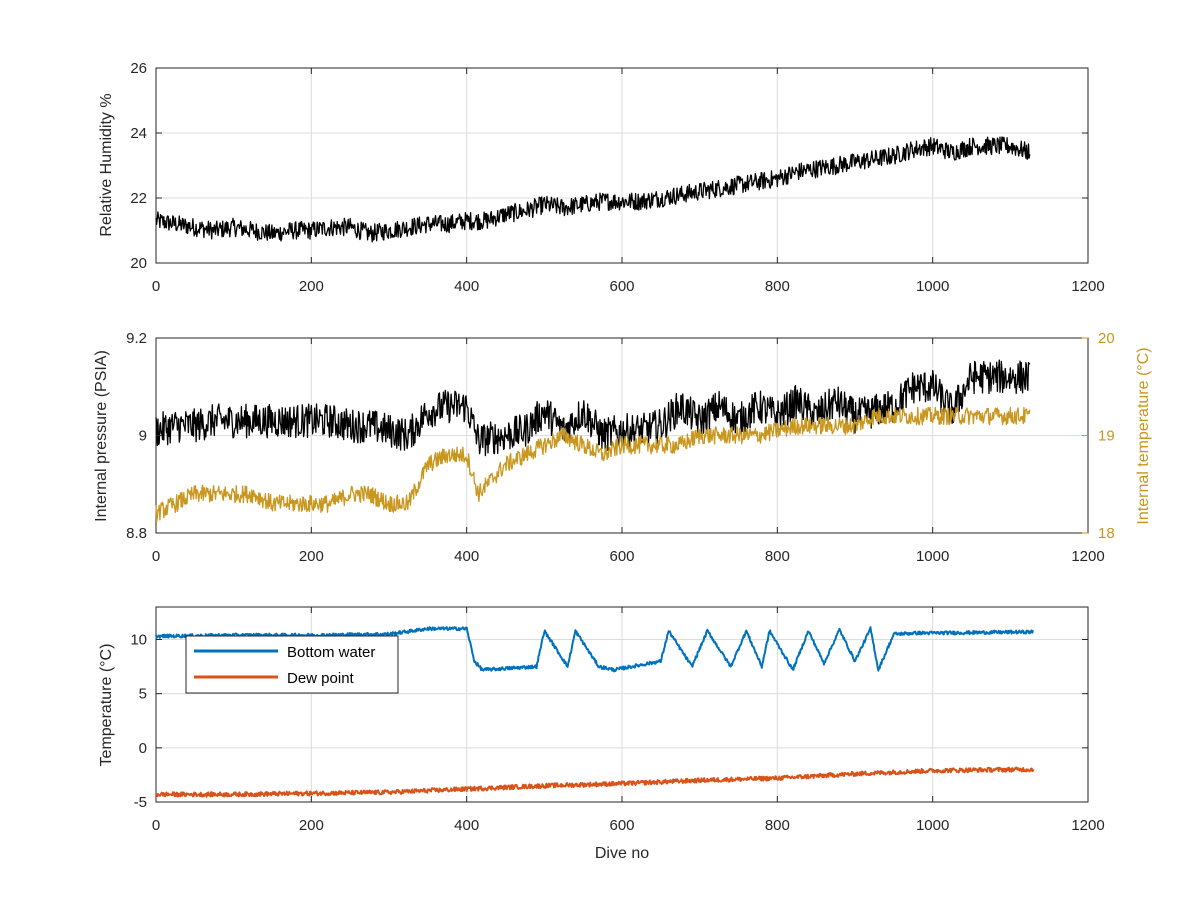 The width and height of the screenshot is (1200, 900). Describe the element at coordinates (138, 263) in the screenshot. I see `y-tick-label: 20` at that location.